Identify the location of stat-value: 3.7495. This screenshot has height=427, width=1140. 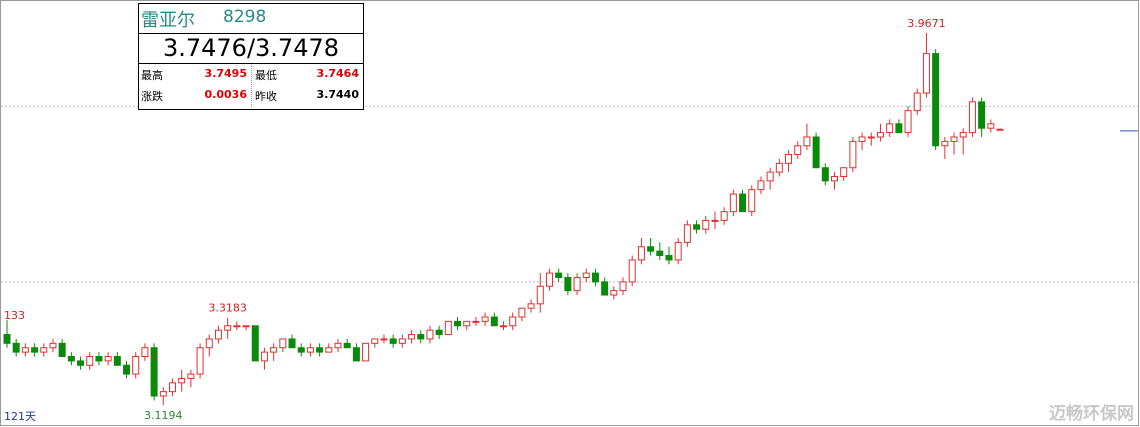
(225, 73).